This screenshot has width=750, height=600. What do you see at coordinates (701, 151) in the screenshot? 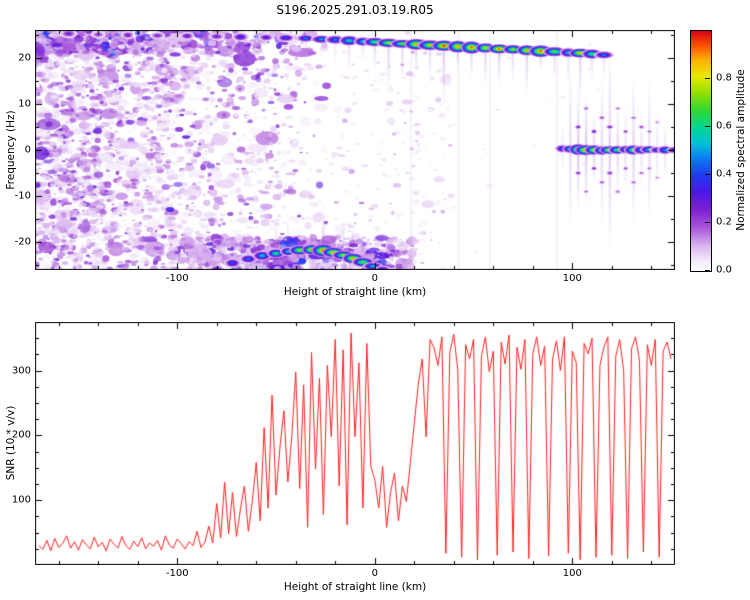
I see `colorbar` at bounding box center [701, 151].